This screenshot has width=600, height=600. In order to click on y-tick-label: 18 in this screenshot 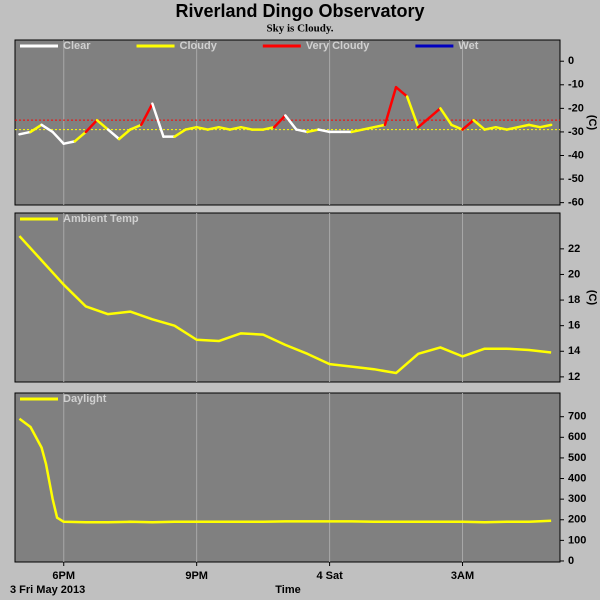, I will do `click(574, 300)`.